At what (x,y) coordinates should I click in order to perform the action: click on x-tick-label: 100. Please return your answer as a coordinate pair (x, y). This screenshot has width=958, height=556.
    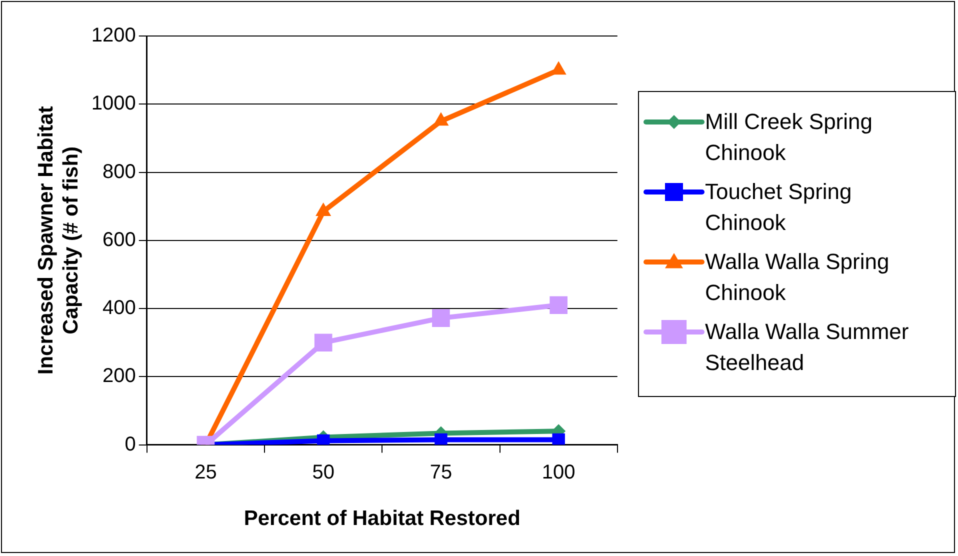
    Looking at the image, I should click on (559, 472).